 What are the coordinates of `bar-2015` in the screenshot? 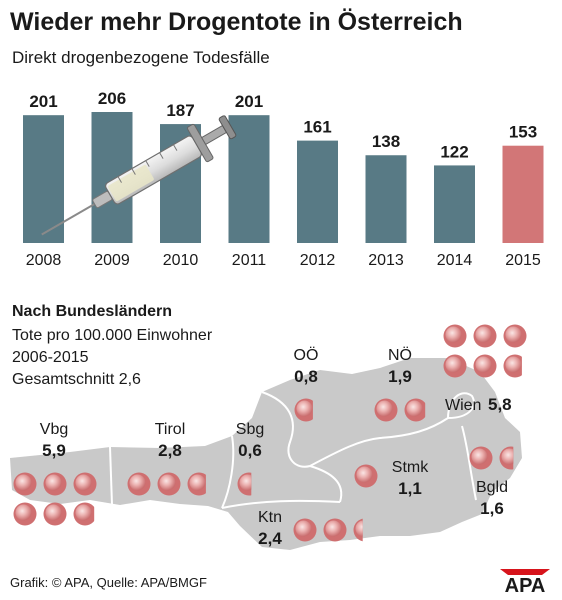 It's located at (523, 194).